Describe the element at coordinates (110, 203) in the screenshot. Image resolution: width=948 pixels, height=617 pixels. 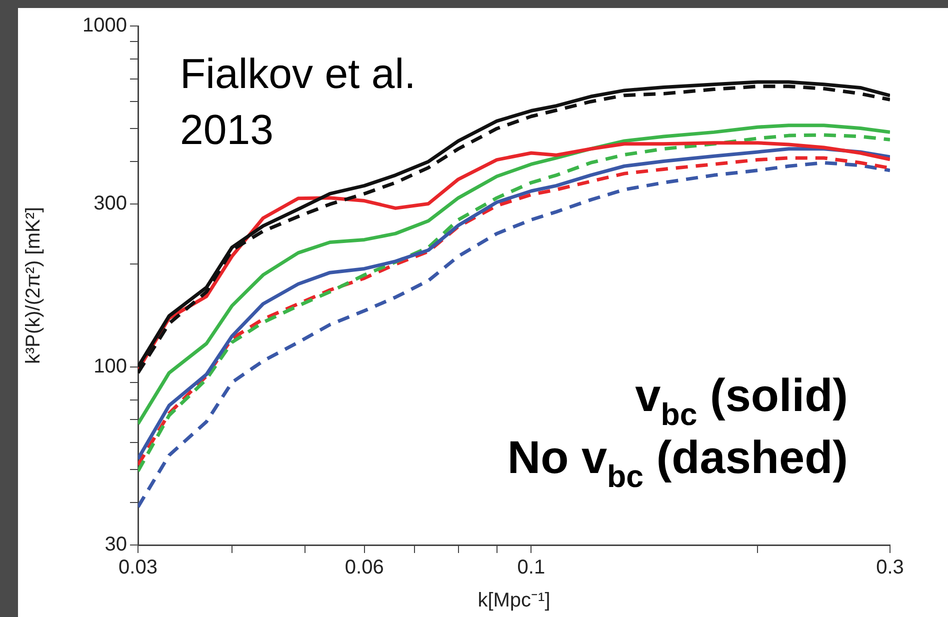
I see `y-tick-label: 300` at that location.